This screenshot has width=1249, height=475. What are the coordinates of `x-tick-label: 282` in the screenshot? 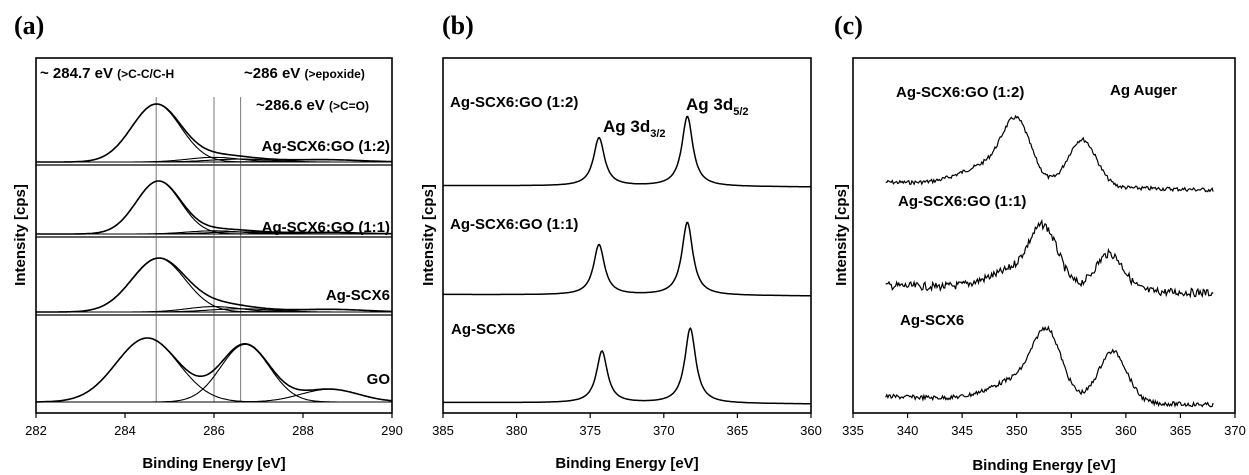 It's located at (36, 430).